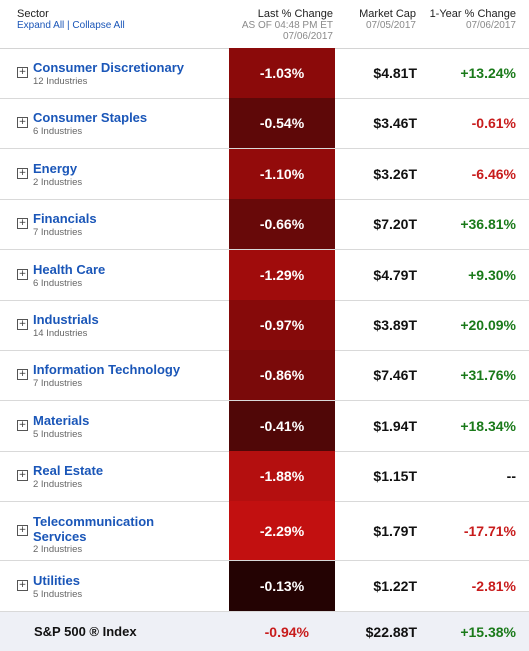  I want to click on collapse-all-link: Collapse All, so click(98, 25).